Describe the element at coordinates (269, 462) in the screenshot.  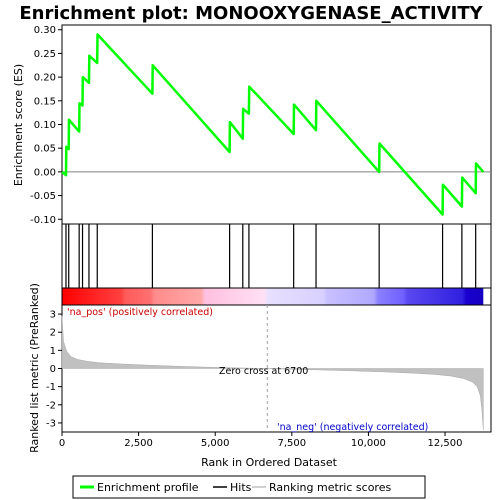
I see `x-axis-label: Rank in Ordered Dataset` at that location.